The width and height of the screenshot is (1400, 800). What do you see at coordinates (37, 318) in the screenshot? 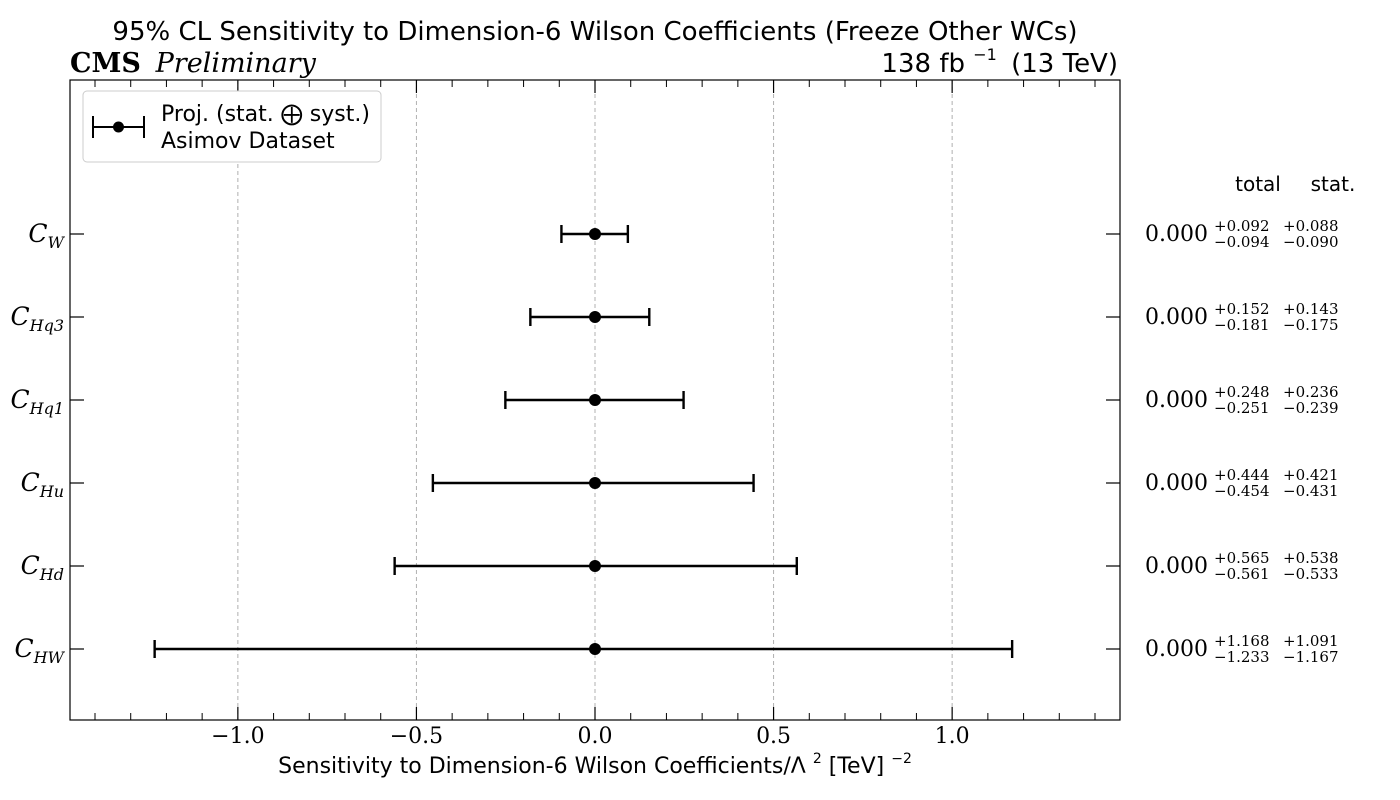
I see `y-label: CHq3` at bounding box center [37, 318].